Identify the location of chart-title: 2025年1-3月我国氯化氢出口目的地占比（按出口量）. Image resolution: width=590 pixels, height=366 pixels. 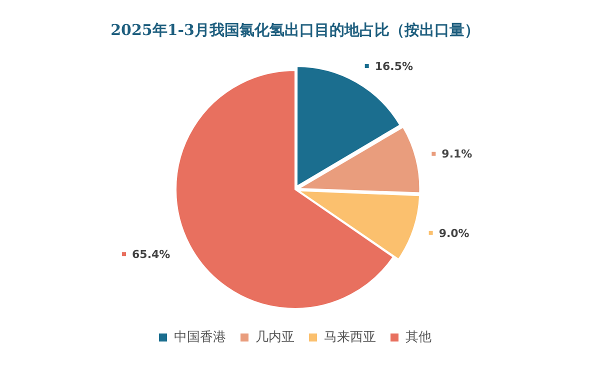
(295, 29).